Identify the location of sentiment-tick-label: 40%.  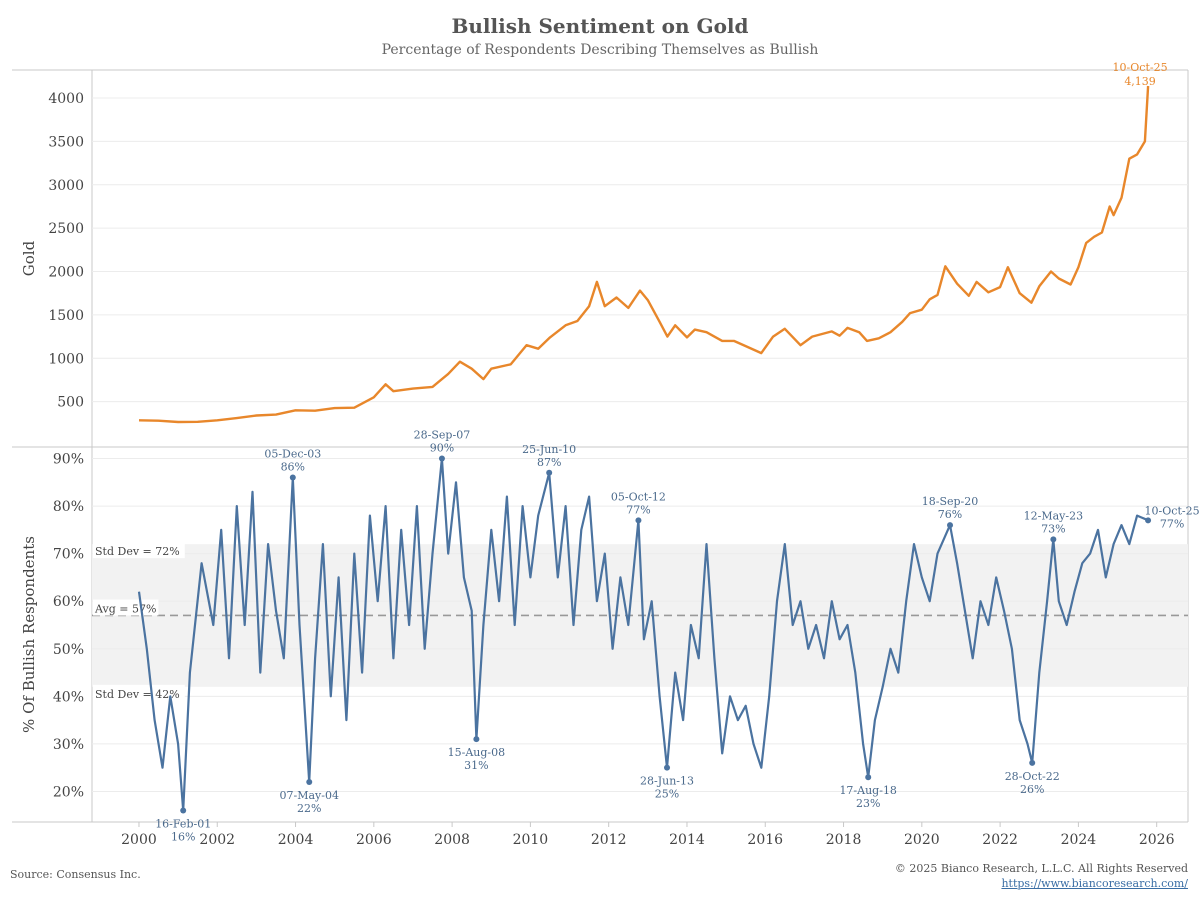
(68, 697).